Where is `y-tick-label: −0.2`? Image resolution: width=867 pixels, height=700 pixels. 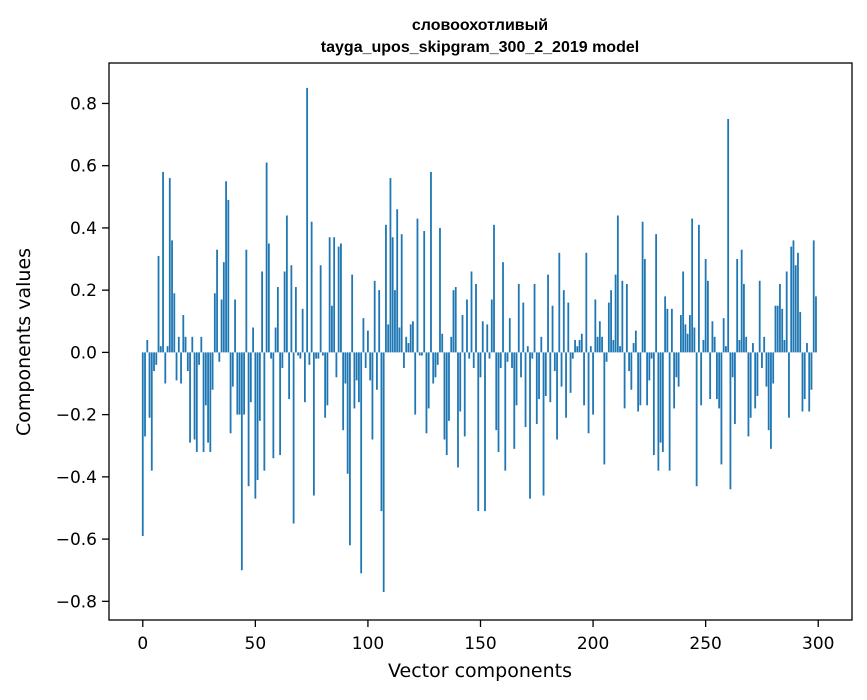
y-tick-label: −0.2 is located at coordinates (76, 416).